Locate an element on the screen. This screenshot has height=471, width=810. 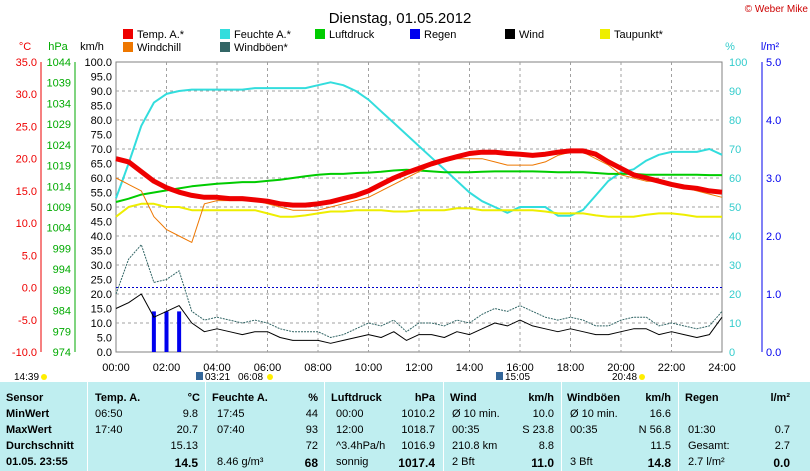
wind-tick-label: 75.0 is located at coordinates (101, 136).